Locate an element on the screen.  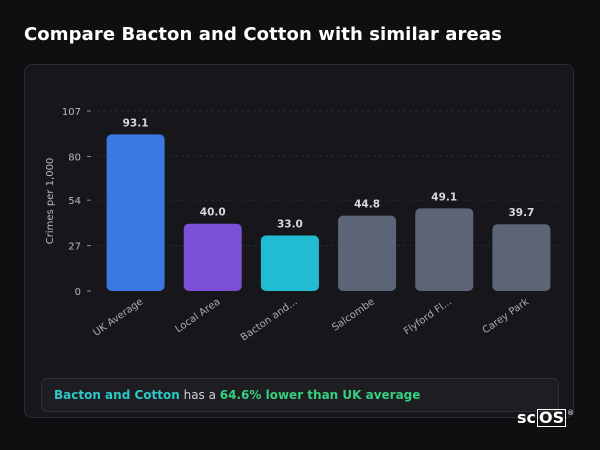
y-tick-label: 107 is located at coordinates (71, 112).